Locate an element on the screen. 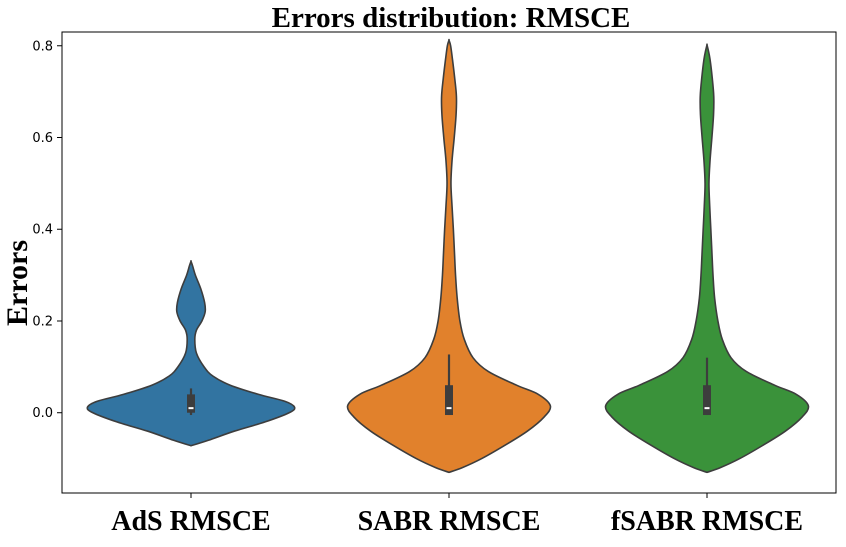  y-axis-ticks: 0.0 0.2 0.4 0.6 0.8 is located at coordinates (47, 230).